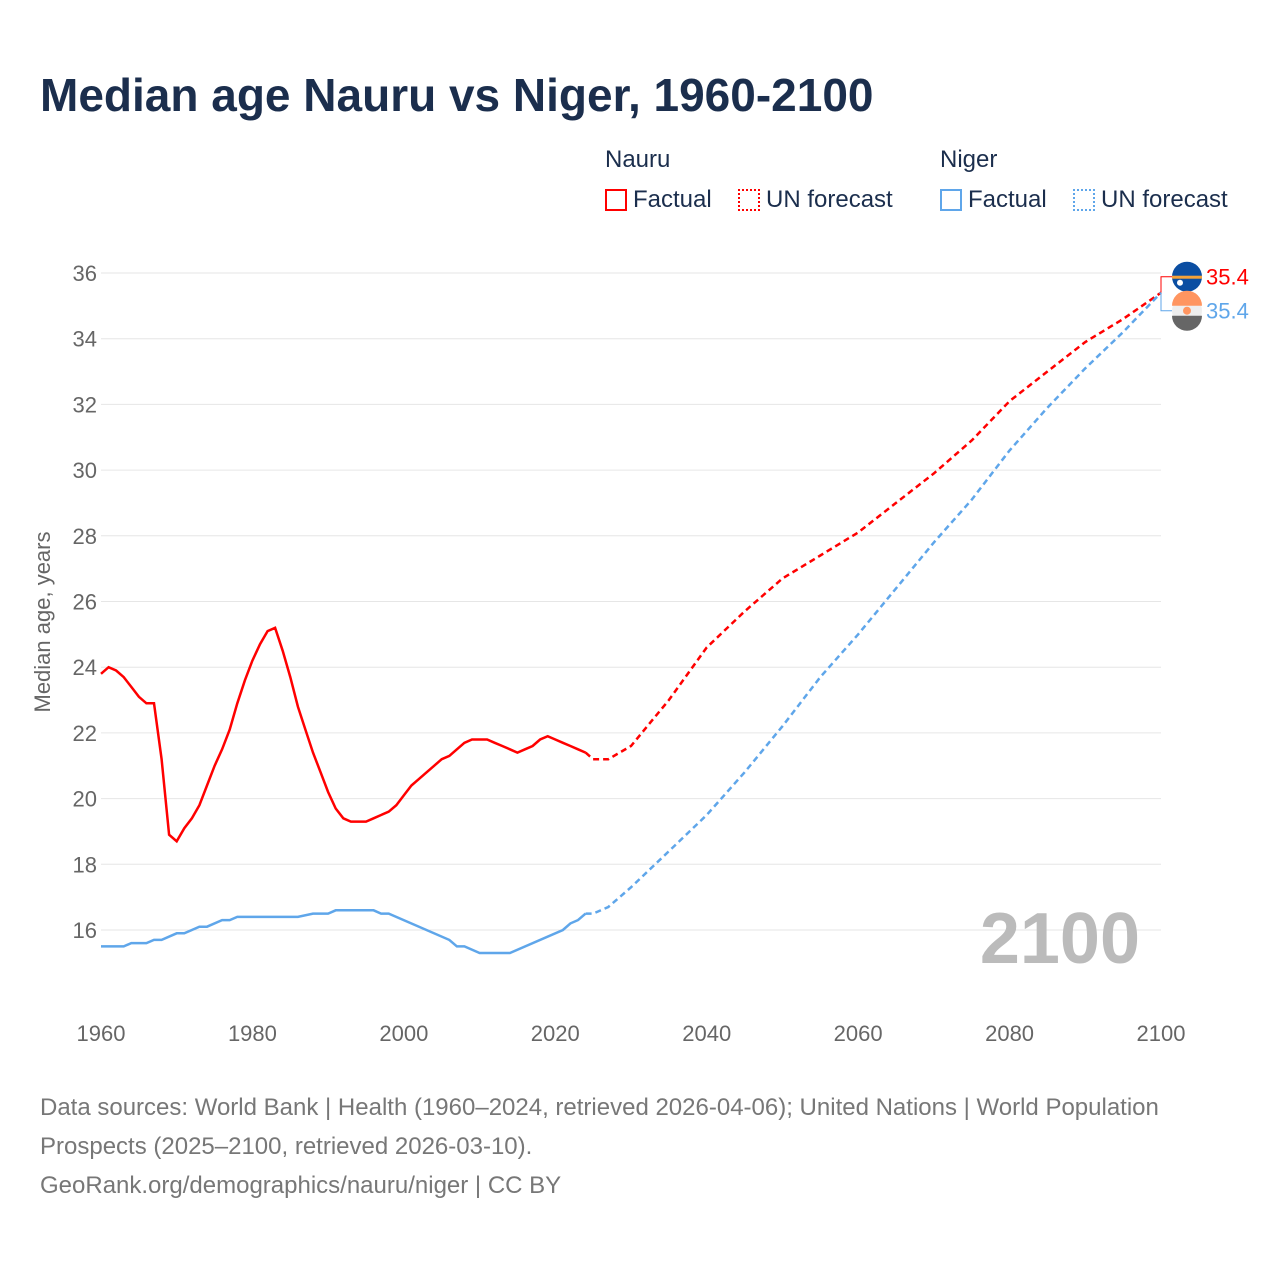 This screenshot has height=1280, width=1280. Describe the element at coordinates (101, 1033) in the screenshot. I see `x-tick-label: 1960` at that location.